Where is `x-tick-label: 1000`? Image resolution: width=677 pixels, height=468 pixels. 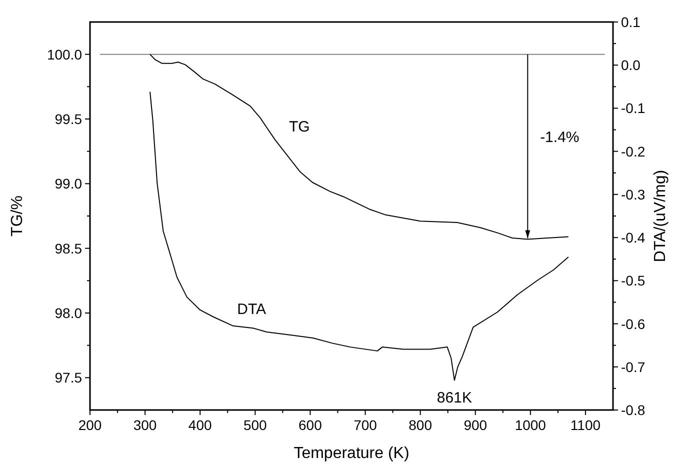 x-tick-label: 1000 is located at coordinates (530, 425).